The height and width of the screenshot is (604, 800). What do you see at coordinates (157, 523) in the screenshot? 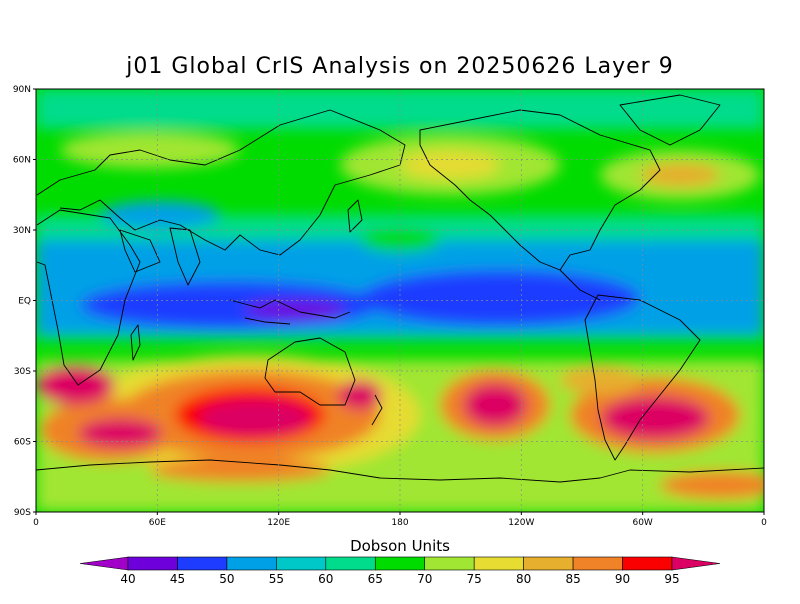
I see `lon-tick-label: 60E` at bounding box center [157, 523].